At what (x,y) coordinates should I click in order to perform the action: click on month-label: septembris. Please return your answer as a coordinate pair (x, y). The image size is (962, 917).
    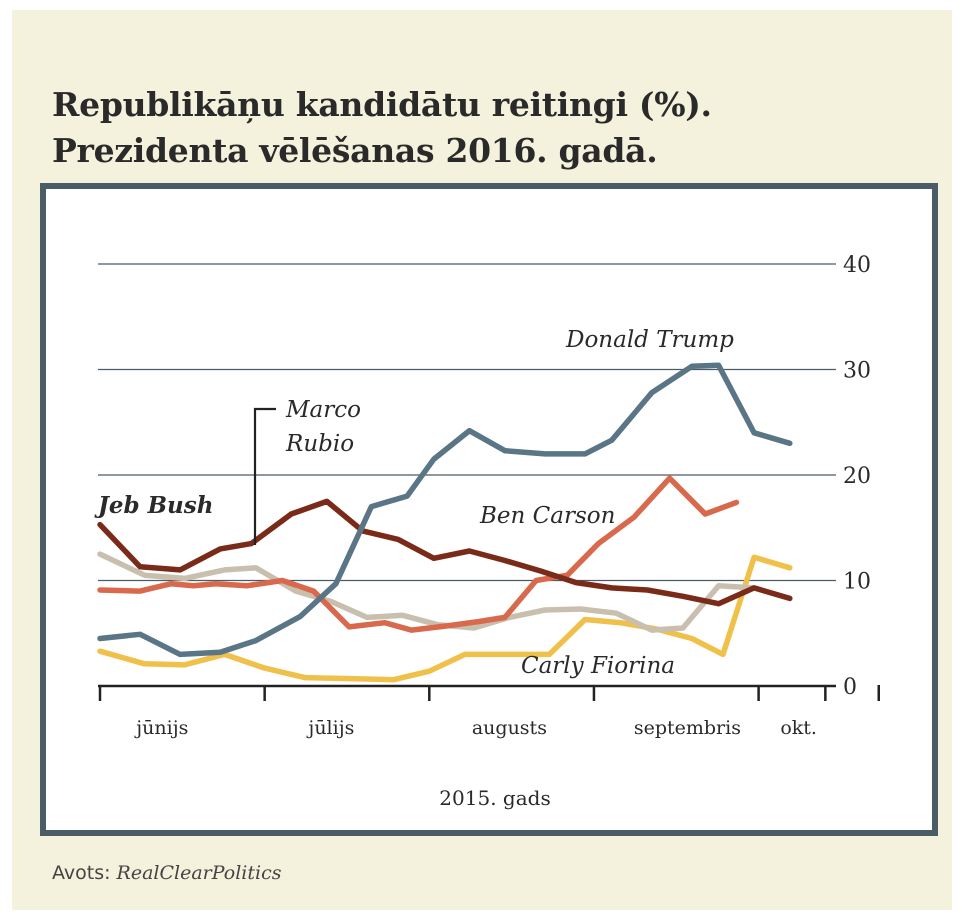
    Looking at the image, I should click on (687, 728).